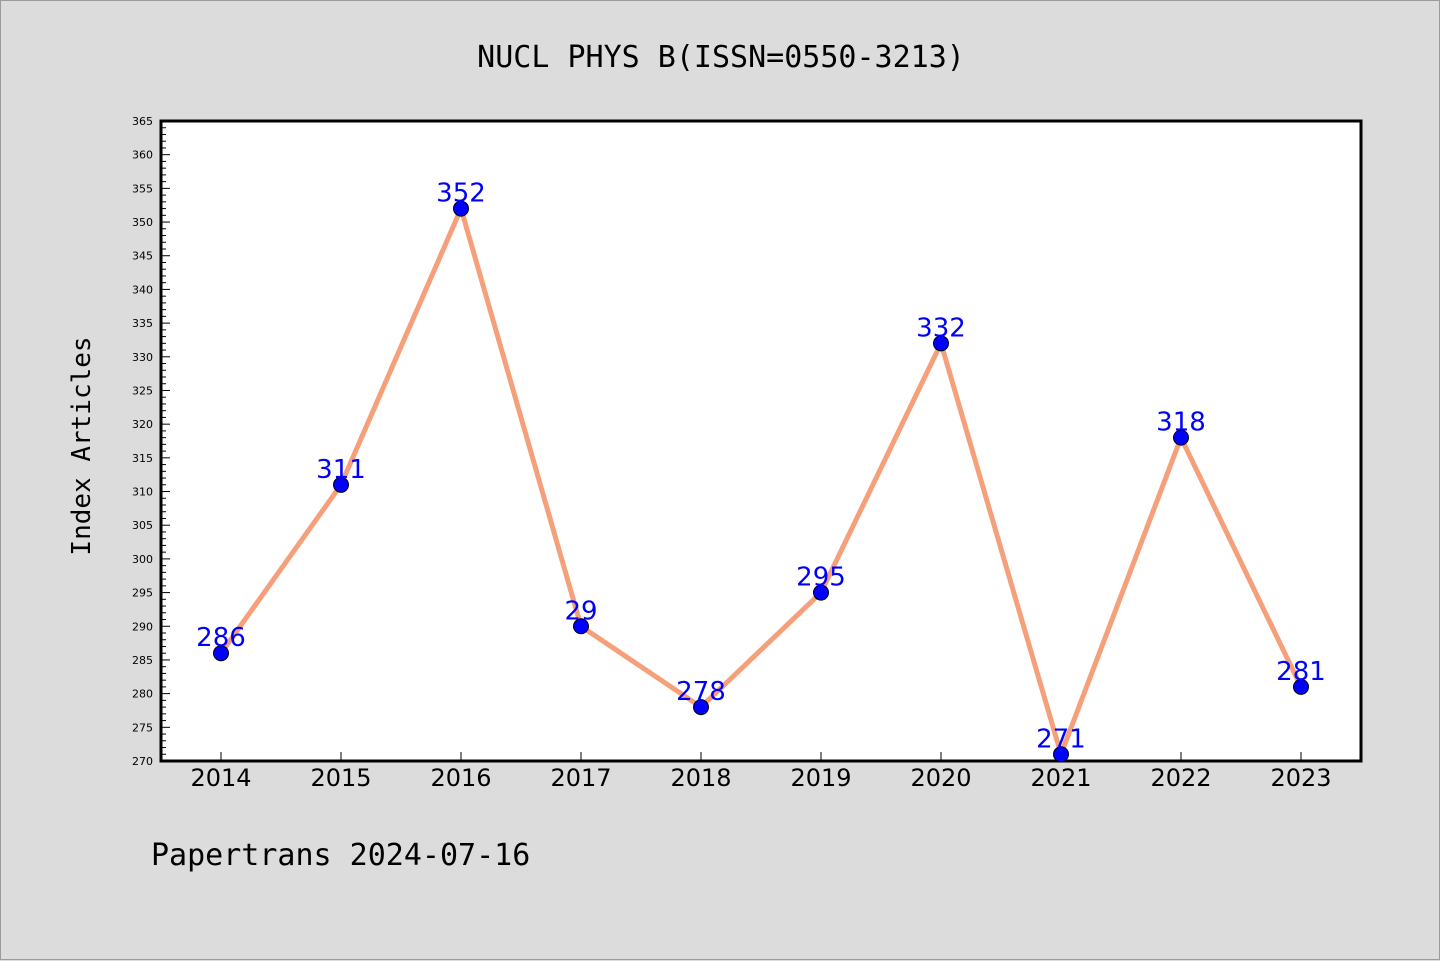 The width and height of the screenshot is (1440, 961). Describe the element at coordinates (701, 692) in the screenshot. I see `data-label: 278` at that location.